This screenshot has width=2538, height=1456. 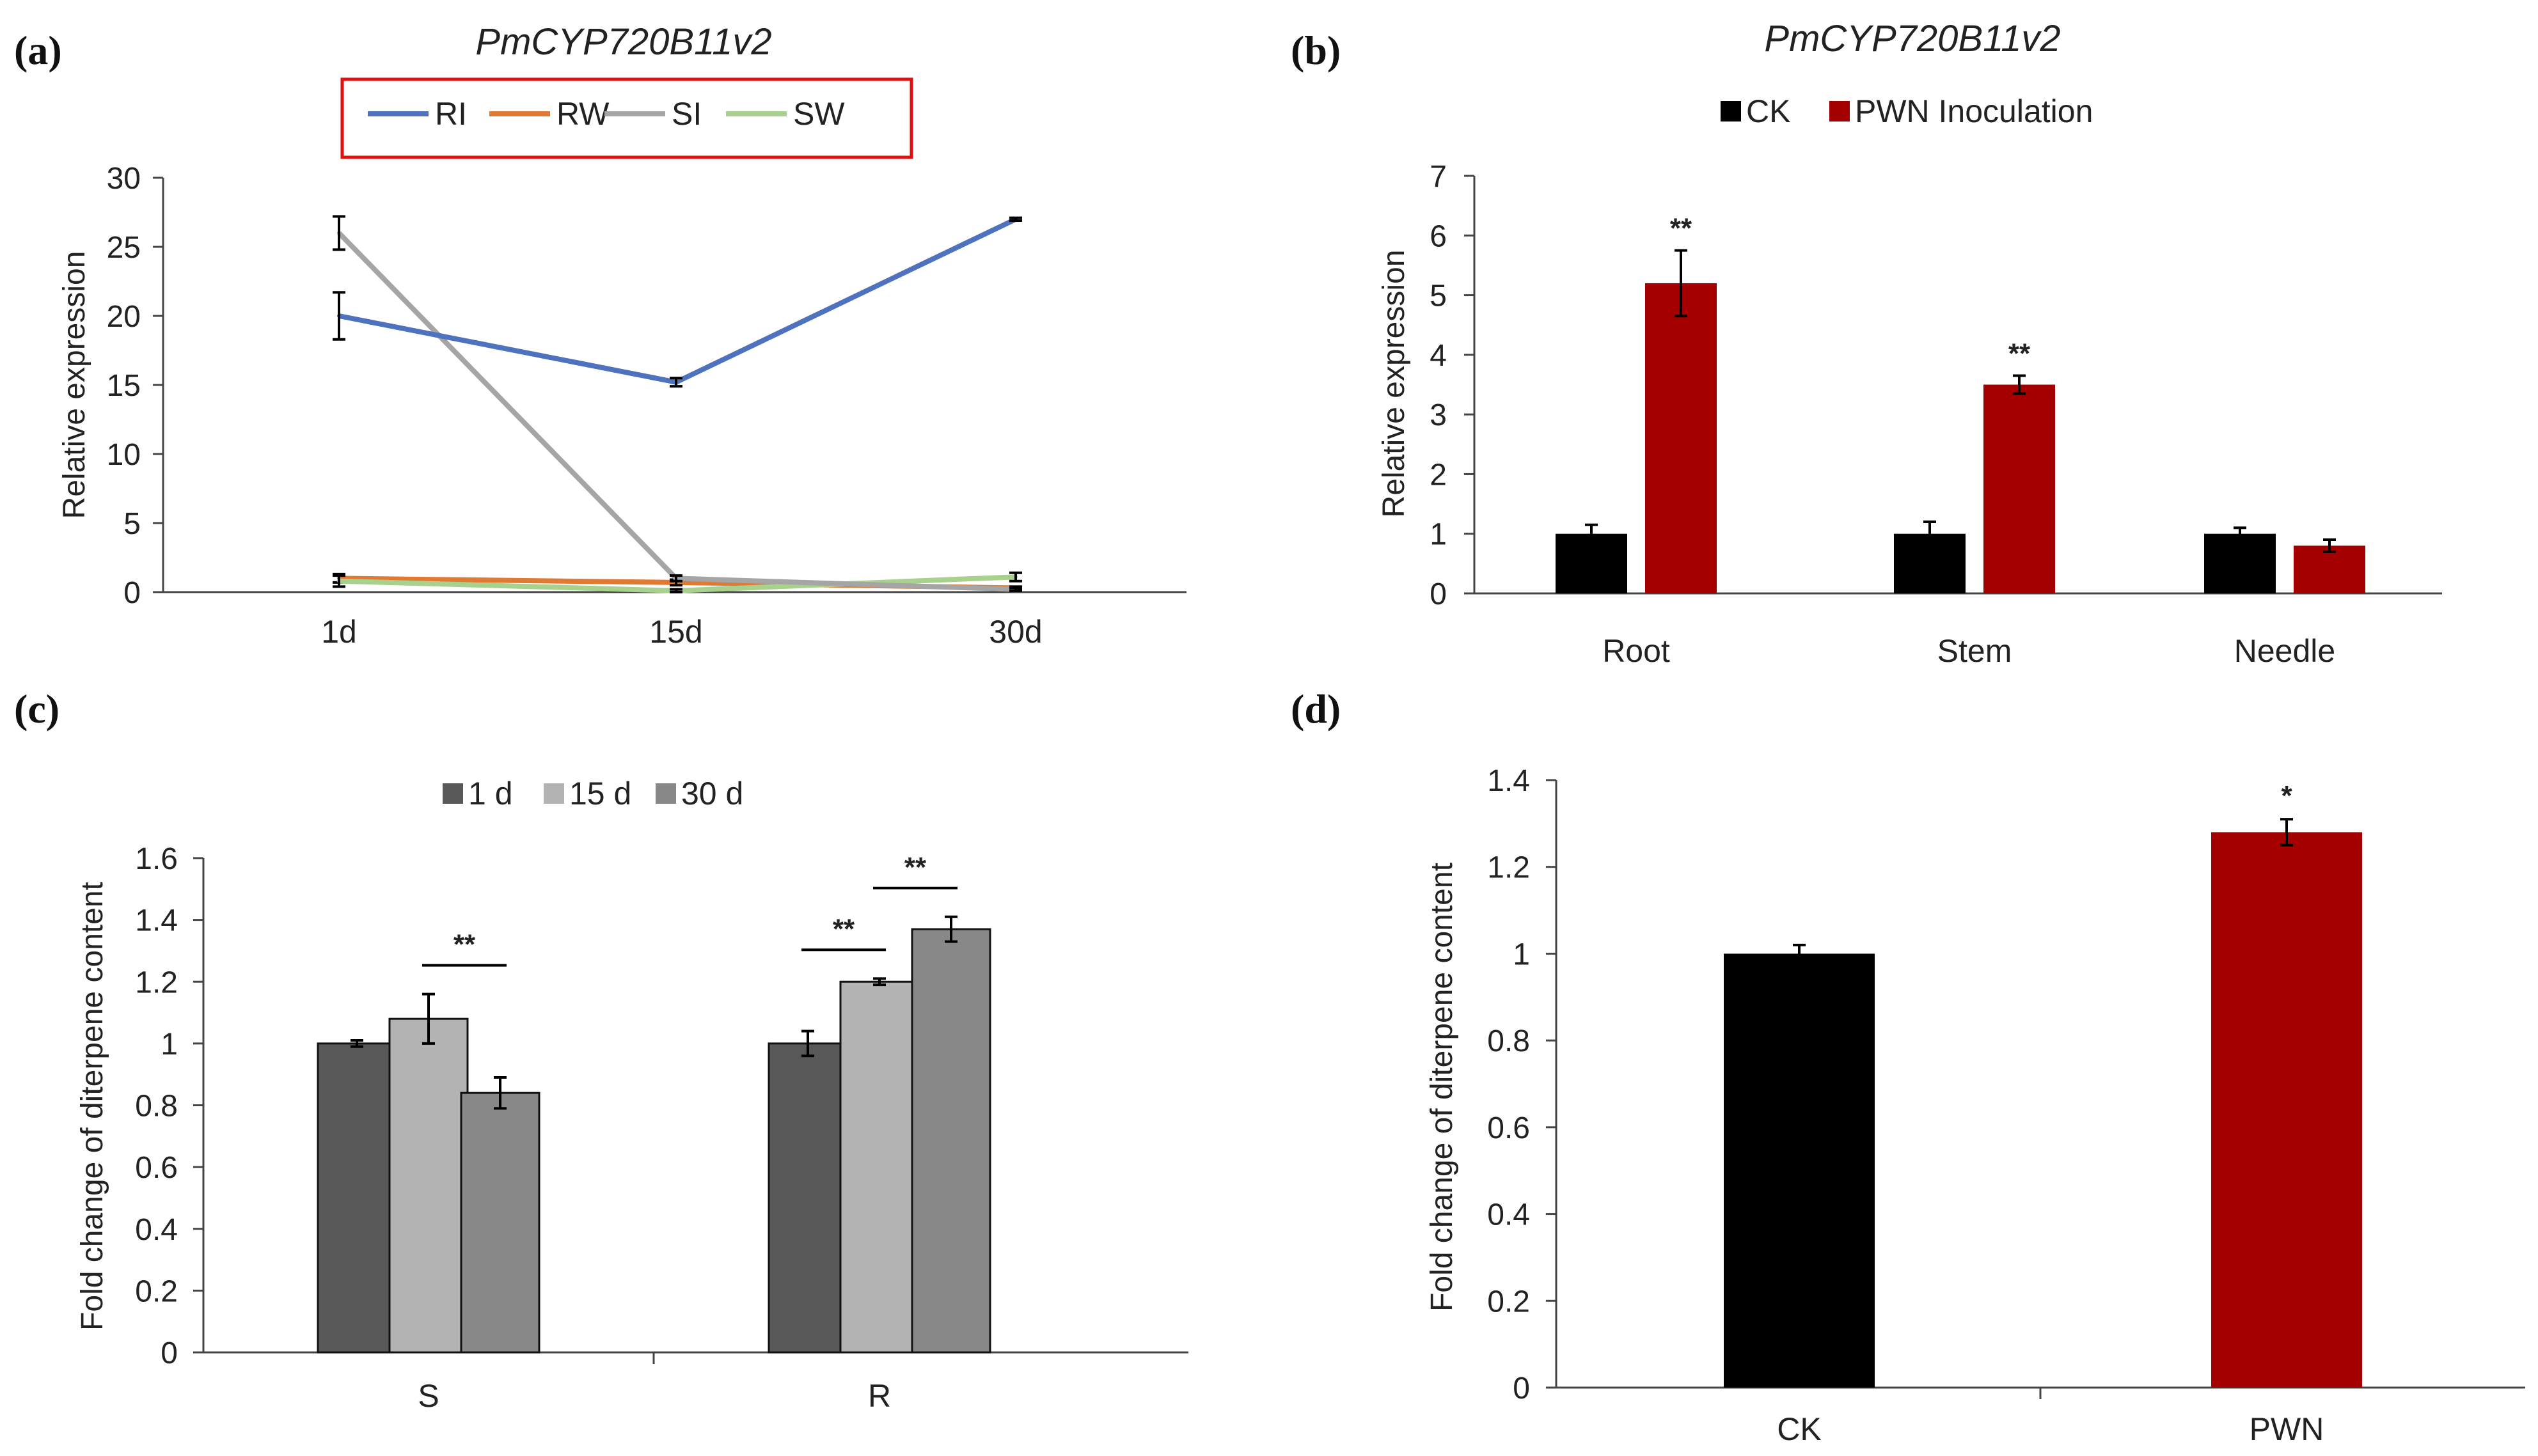 I want to click on y-tick-label: 0.2, so click(x=1508, y=1302).